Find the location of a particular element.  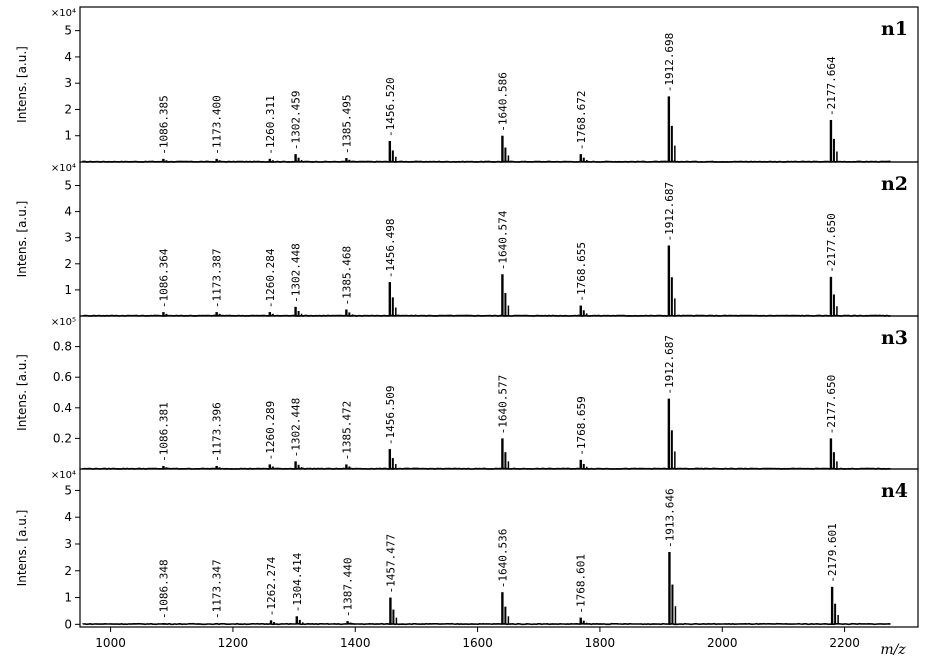

peak: -1385.472 is located at coordinates (346, 435).